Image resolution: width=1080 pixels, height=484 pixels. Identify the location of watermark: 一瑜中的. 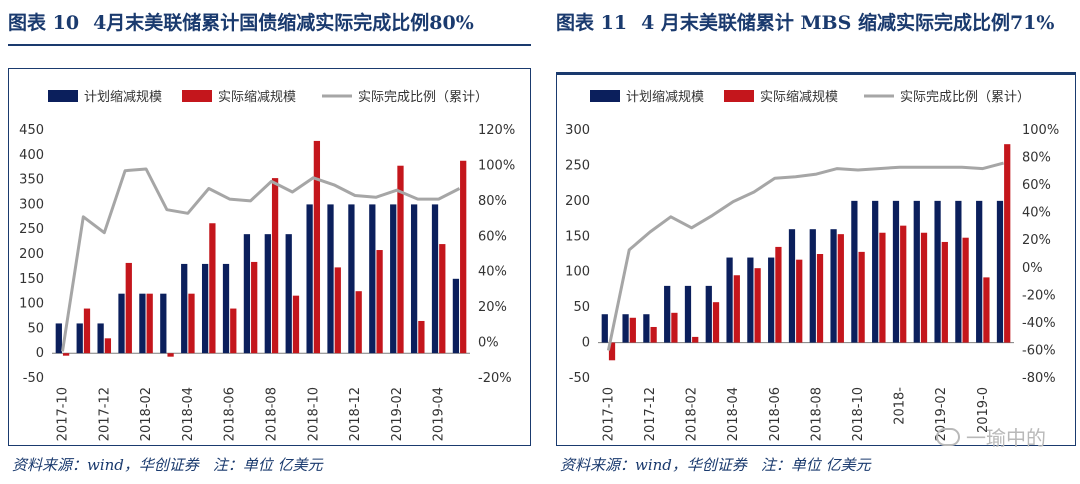
(991, 436).